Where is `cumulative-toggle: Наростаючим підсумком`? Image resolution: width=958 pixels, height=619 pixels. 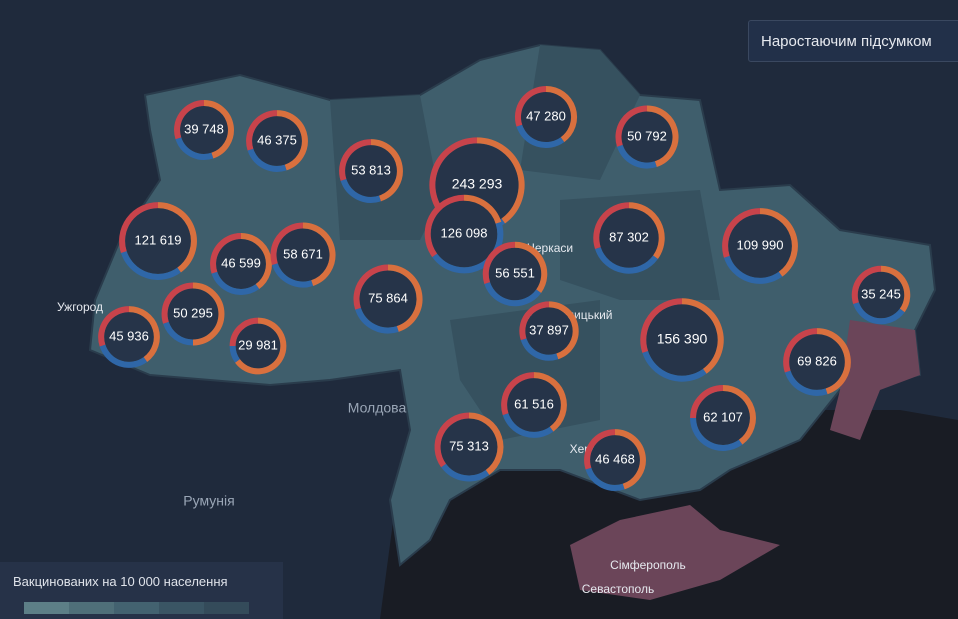 cumulative-toggle: Наростаючим підсумком is located at coordinates (853, 41).